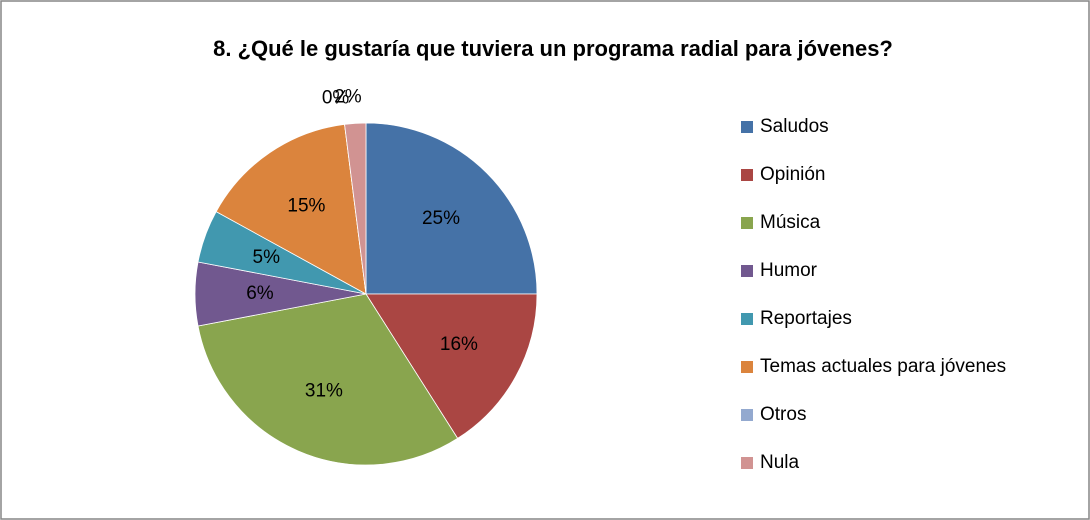 This screenshot has height=520, width=1090. What do you see at coordinates (794, 126) in the screenshot?
I see `legend-label: Saludos` at bounding box center [794, 126].